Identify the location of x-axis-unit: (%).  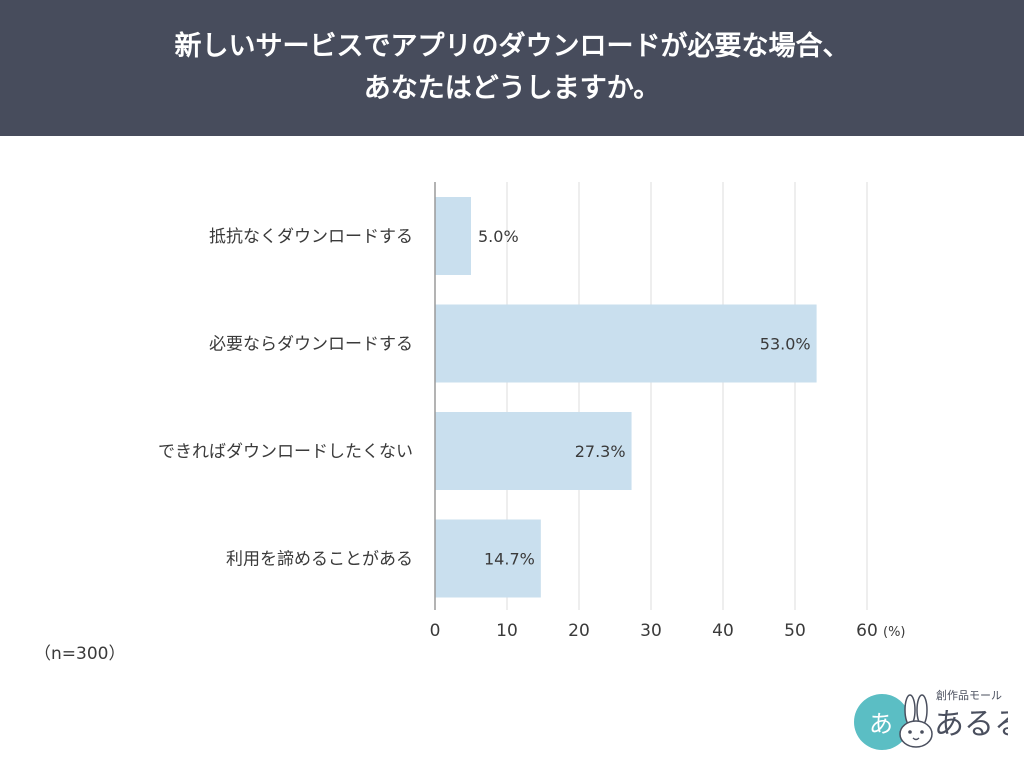
(894, 632).